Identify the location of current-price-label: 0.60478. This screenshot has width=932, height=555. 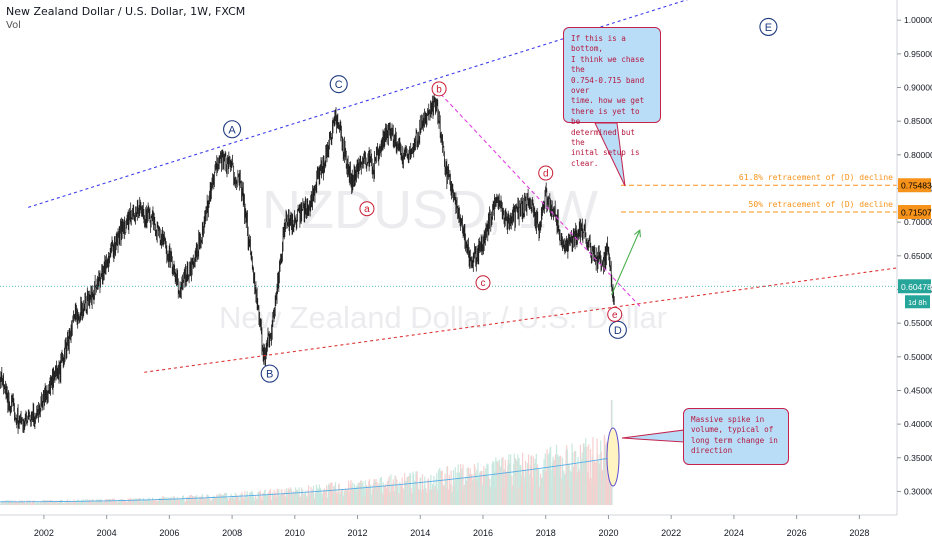
(916, 287).